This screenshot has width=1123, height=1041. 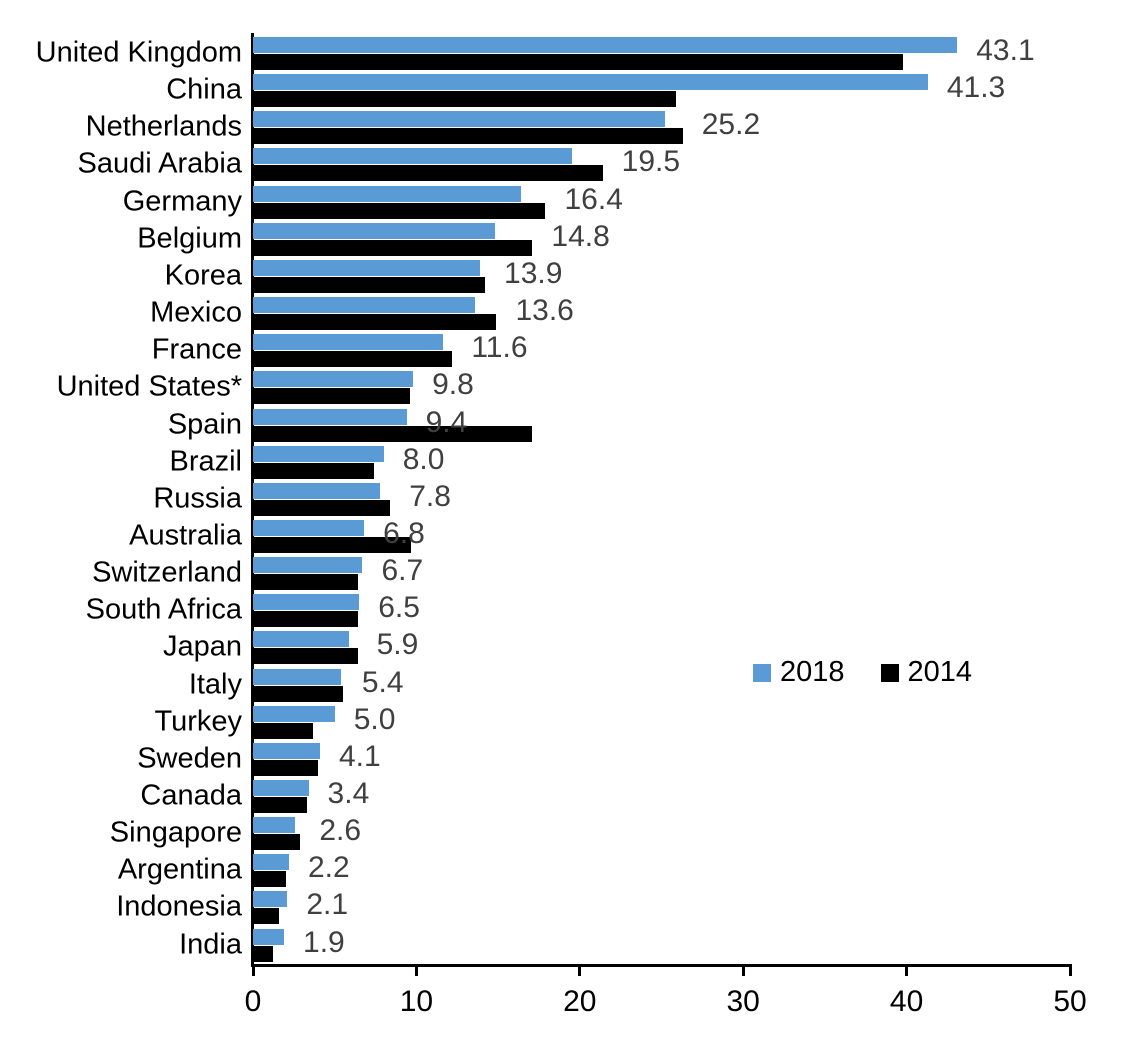 What do you see at coordinates (327, 905) in the screenshot?
I see `value-label: 2.1` at bounding box center [327, 905].